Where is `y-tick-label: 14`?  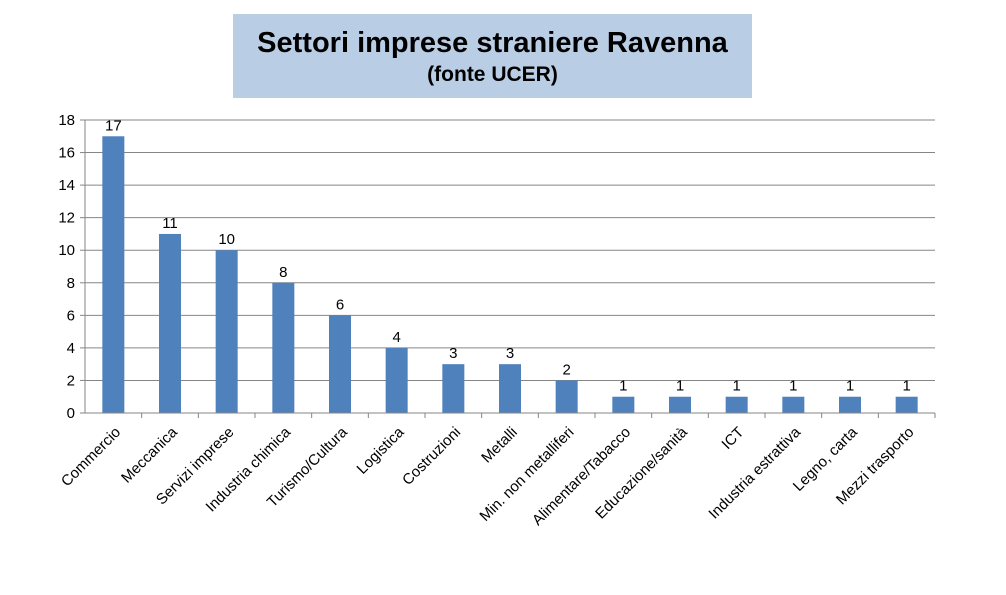
y-tick-label: 14 is located at coordinates (66, 185).